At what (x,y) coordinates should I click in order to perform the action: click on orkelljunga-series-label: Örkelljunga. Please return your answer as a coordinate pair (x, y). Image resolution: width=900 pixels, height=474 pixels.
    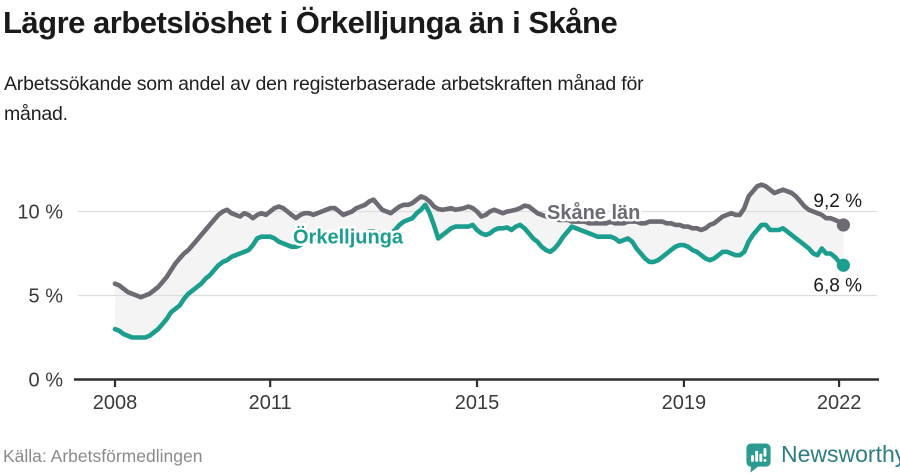
    Looking at the image, I should click on (348, 237).